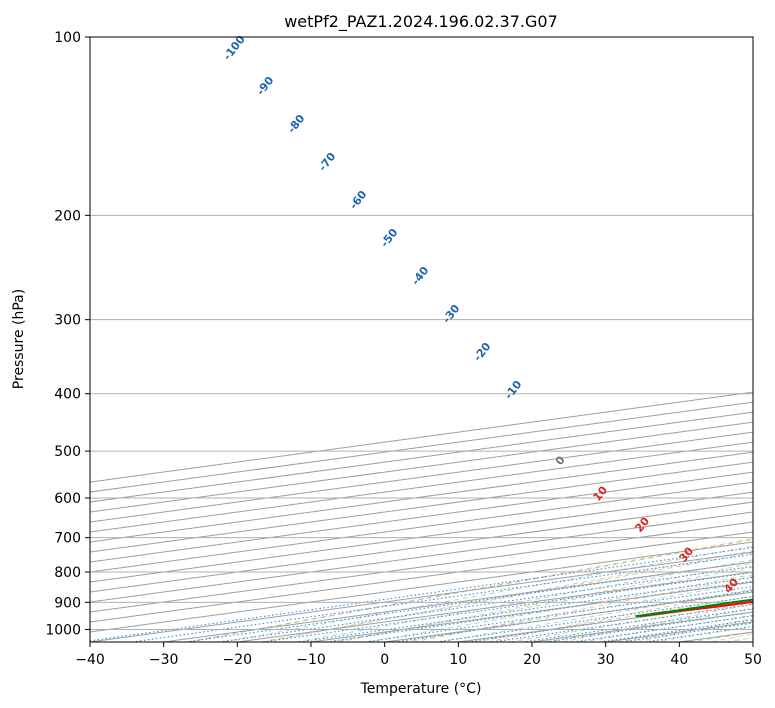  I want to click on y-tick-label: 1000, so click(63, 630).